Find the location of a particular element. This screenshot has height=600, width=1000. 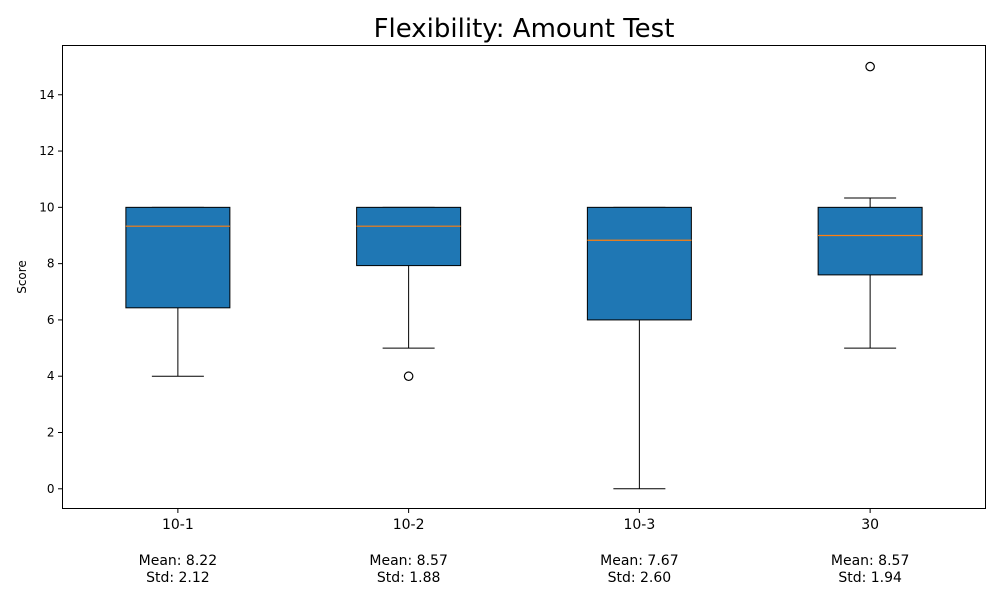

y-tick-label: 6 is located at coordinates (51, 320).